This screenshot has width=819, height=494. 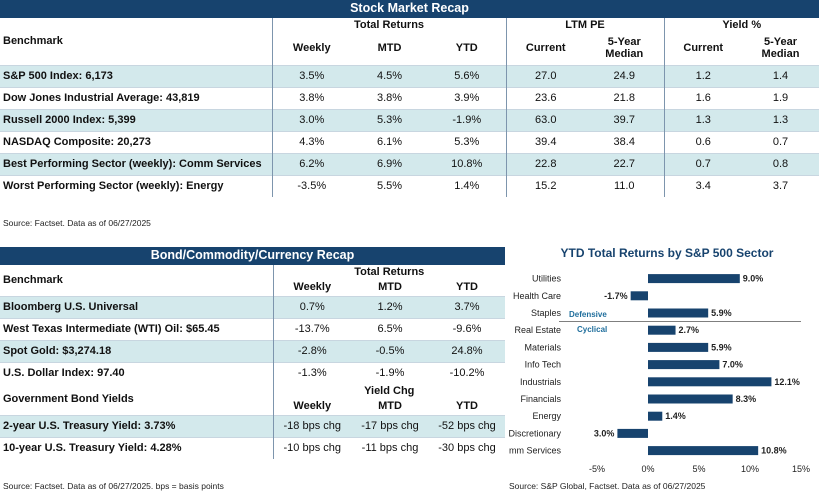 What do you see at coordinates (390, 306) in the screenshot?
I see `bond-cell: 1.2%` at bounding box center [390, 306].